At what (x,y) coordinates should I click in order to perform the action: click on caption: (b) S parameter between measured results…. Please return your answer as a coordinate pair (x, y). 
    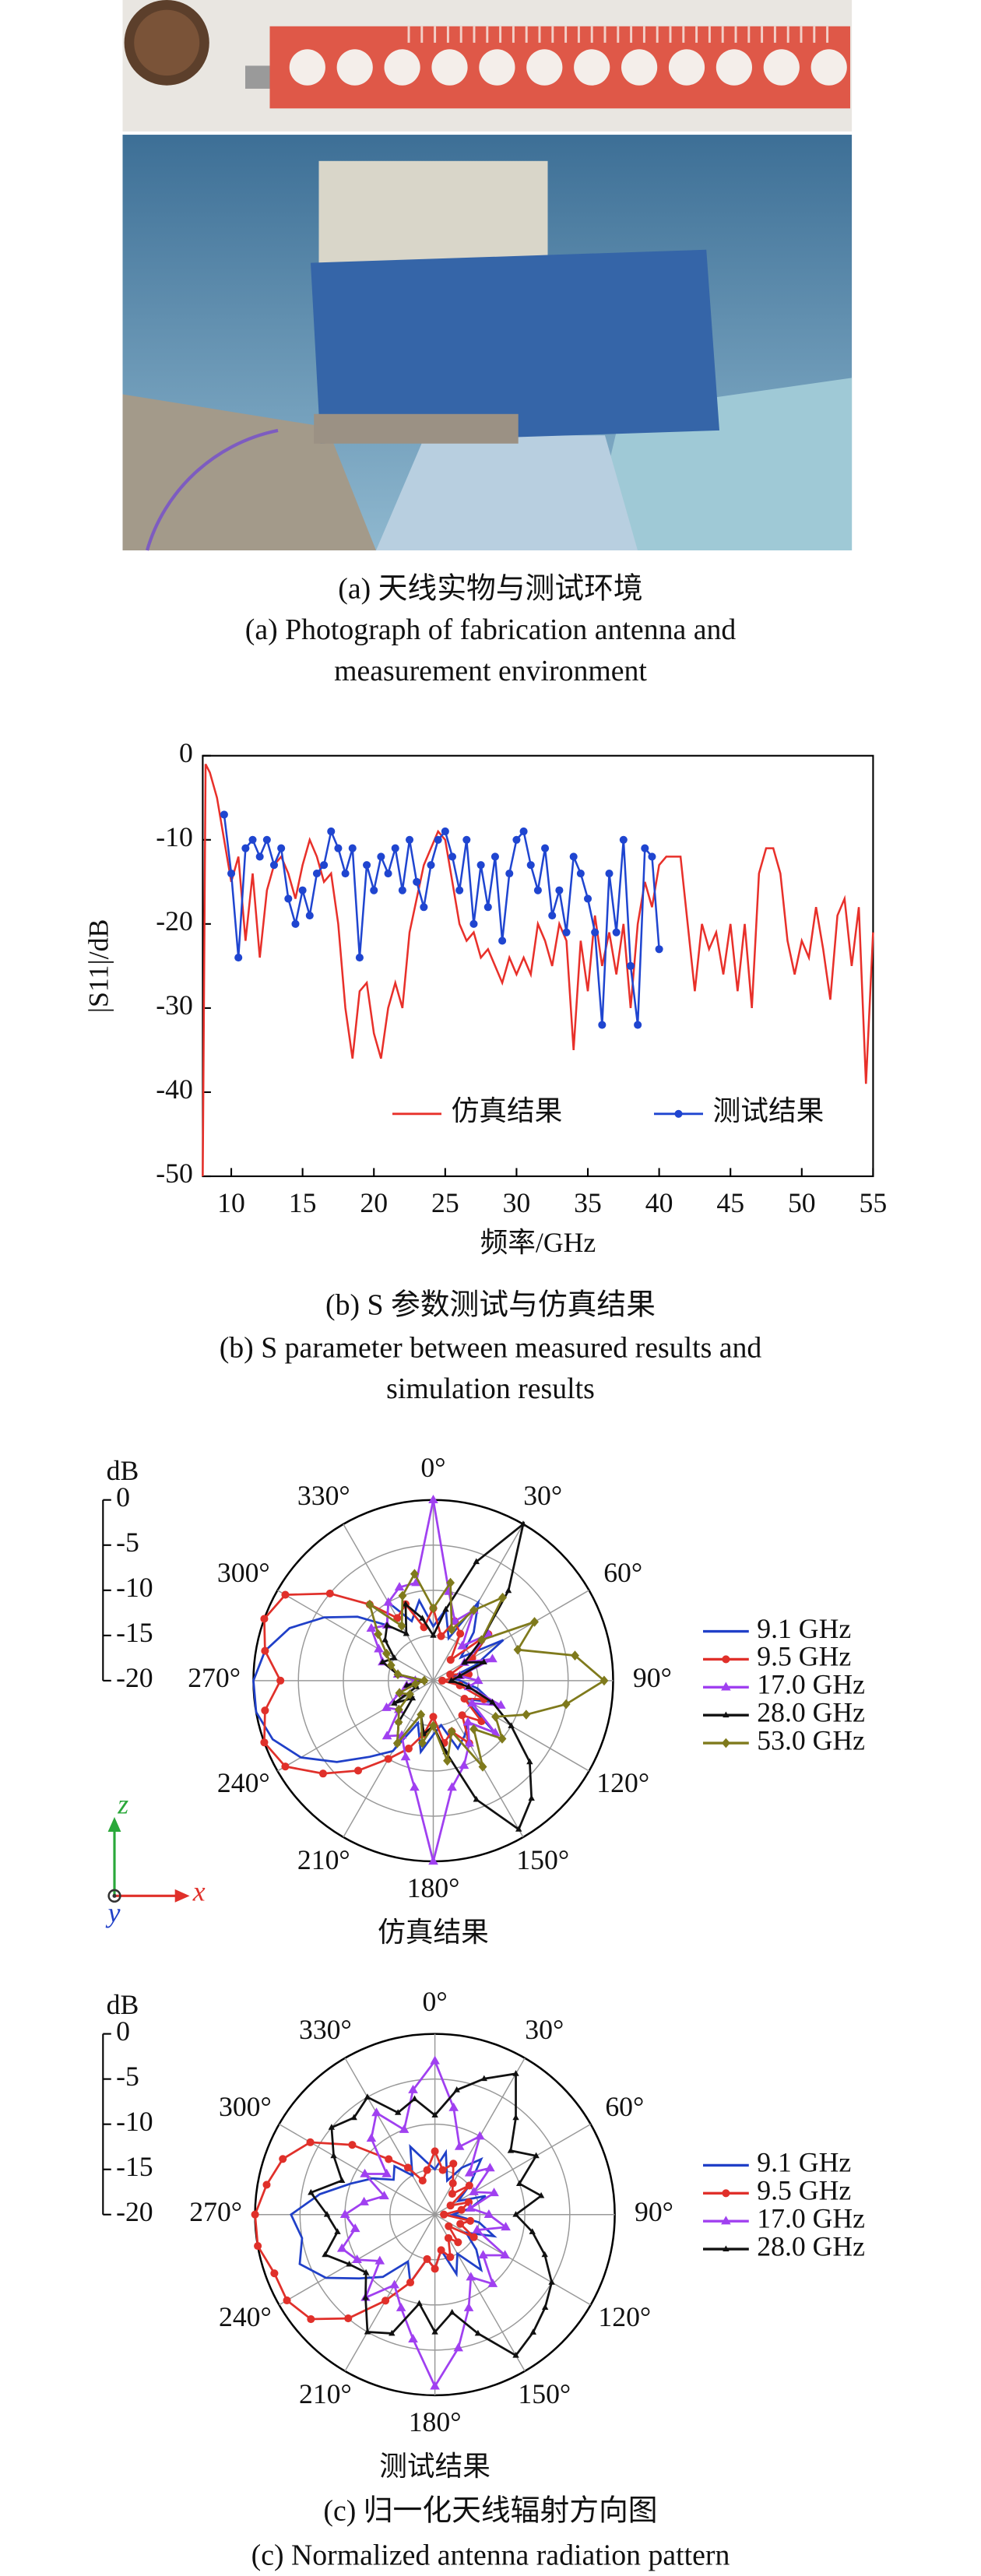
    Looking at the image, I should click on (491, 1348).